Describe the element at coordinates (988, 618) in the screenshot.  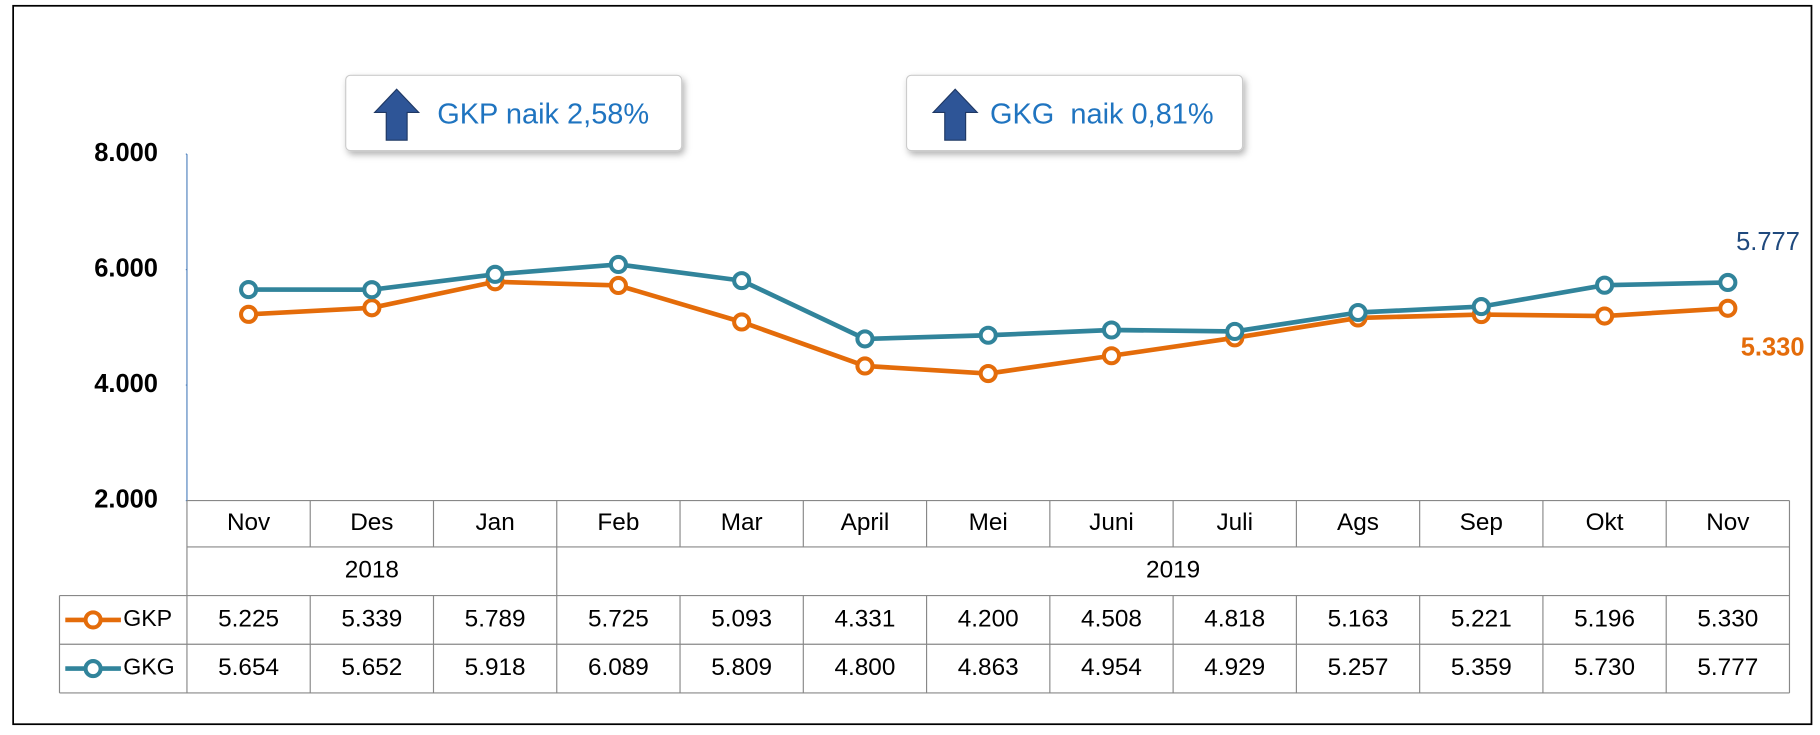
I see `table-value: 4.200` at that location.